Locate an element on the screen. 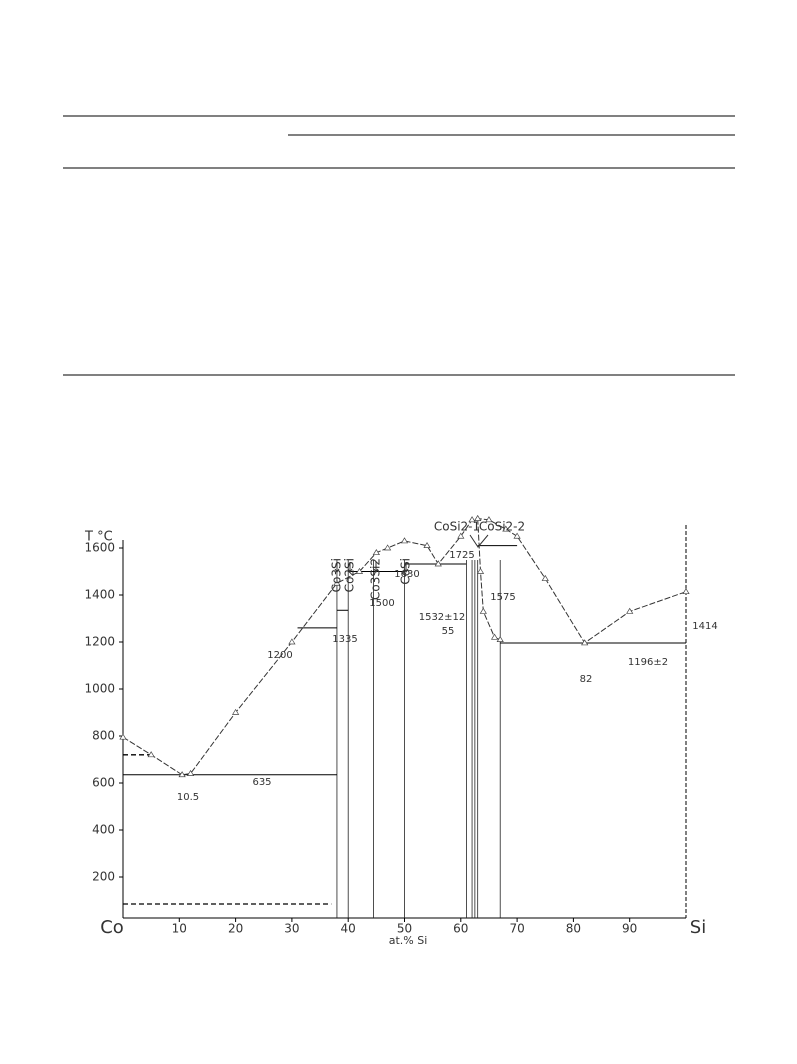 This screenshot has height=1064, width=797. x-tick-label: 60 is located at coordinates (460, 929).